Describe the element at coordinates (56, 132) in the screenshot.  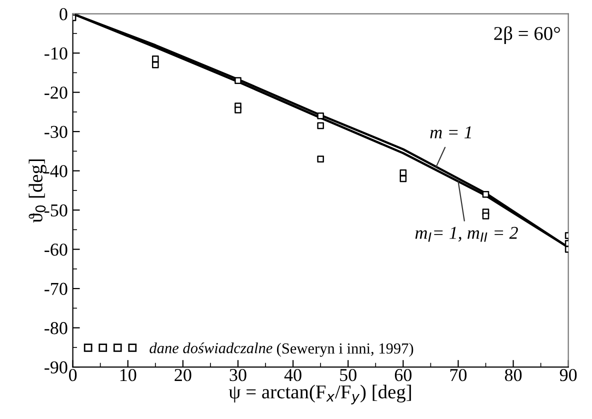
I see `y-tick-label: -30` at that location.